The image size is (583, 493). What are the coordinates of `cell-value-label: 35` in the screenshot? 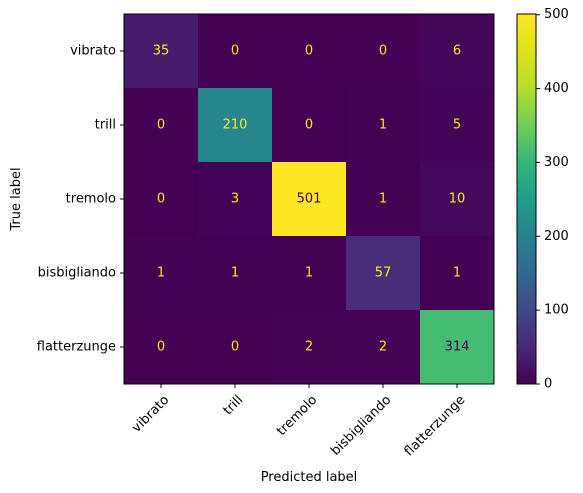 It's located at (161, 51).